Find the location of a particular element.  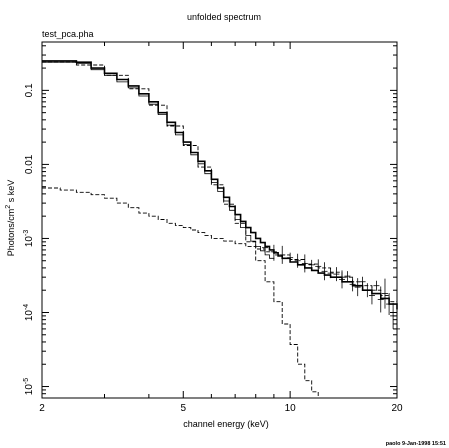

y-axis-label-sup: 2 is located at coordinates (8, 207).